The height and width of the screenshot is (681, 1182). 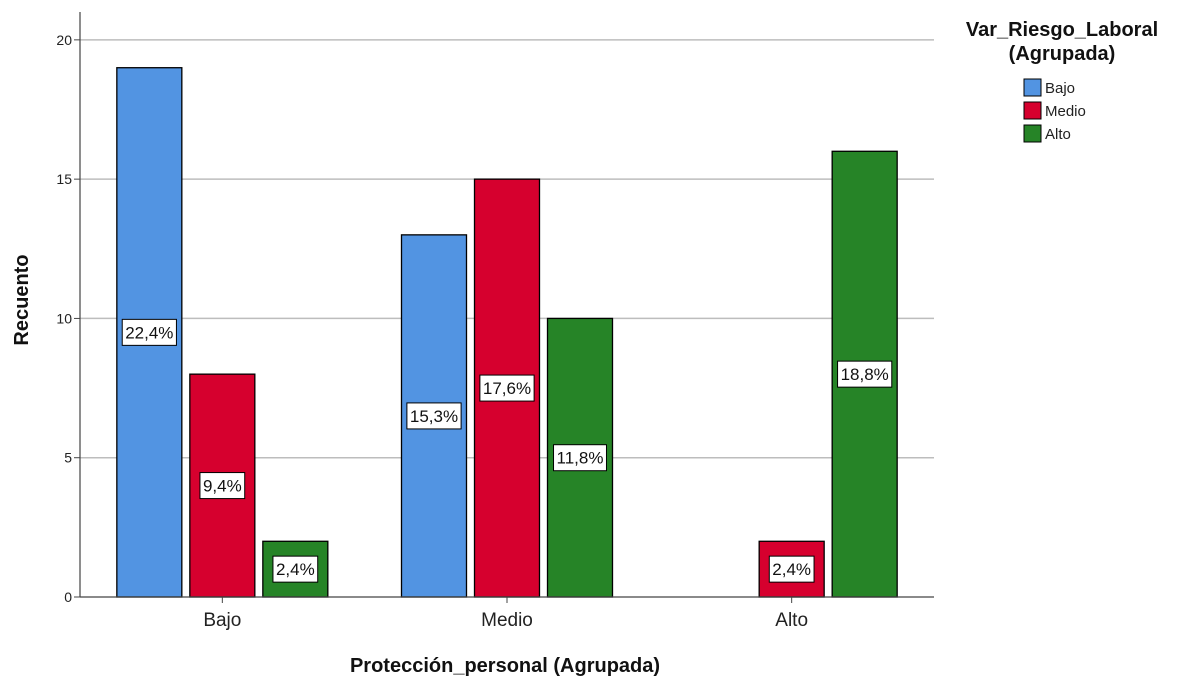 What do you see at coordinates (68, 458) in the screenshot?
I see `y-tick-label: 5` at bounding box center [68, 458].